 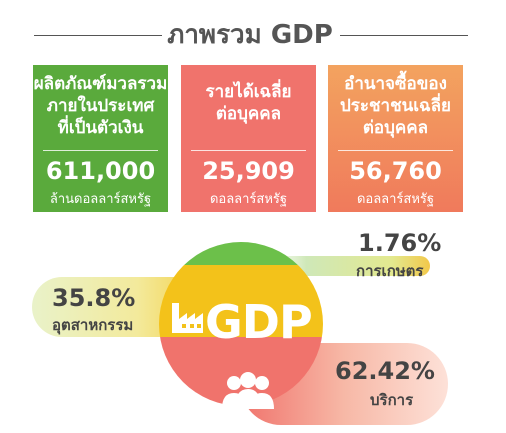 What do you see at coordinates (100, 128) in the screenshot?
I see `card-label-line: ที่เป็นตัวเงิน` at bounding box center [100, 128].